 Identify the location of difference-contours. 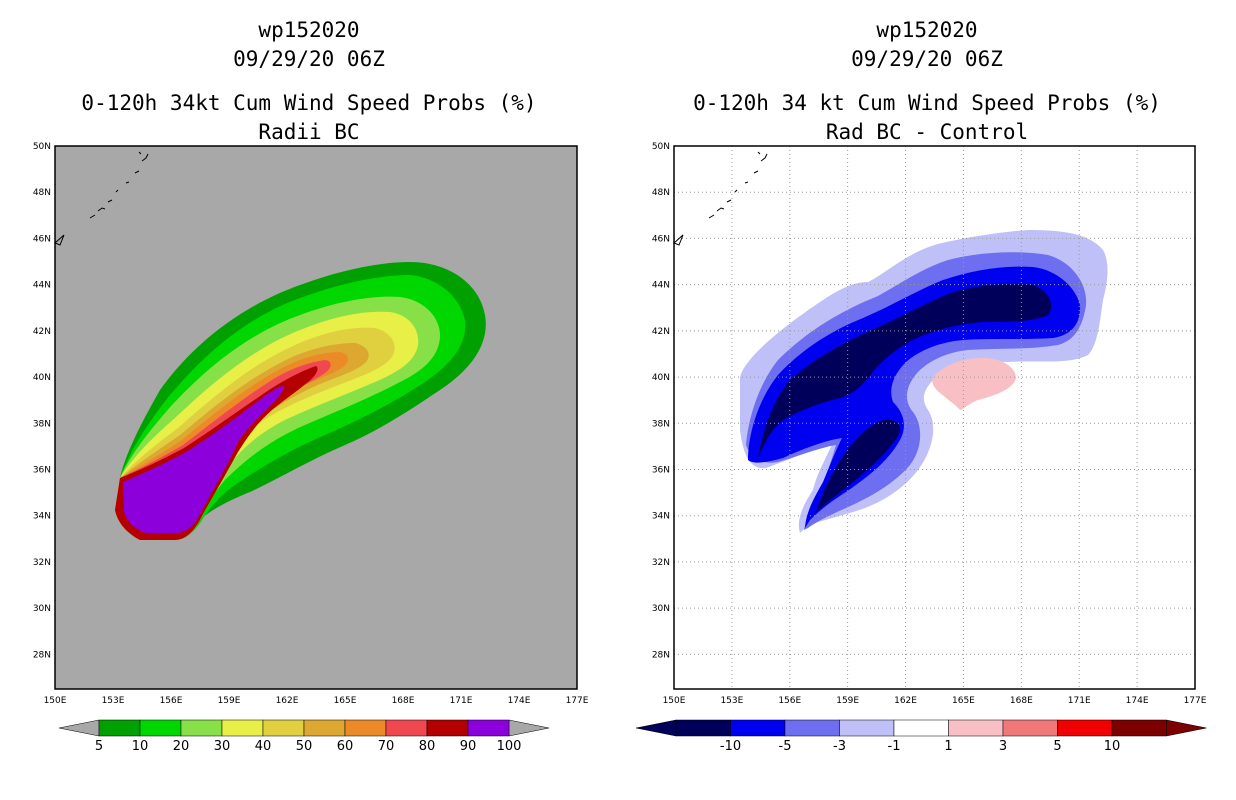
(924, 381).